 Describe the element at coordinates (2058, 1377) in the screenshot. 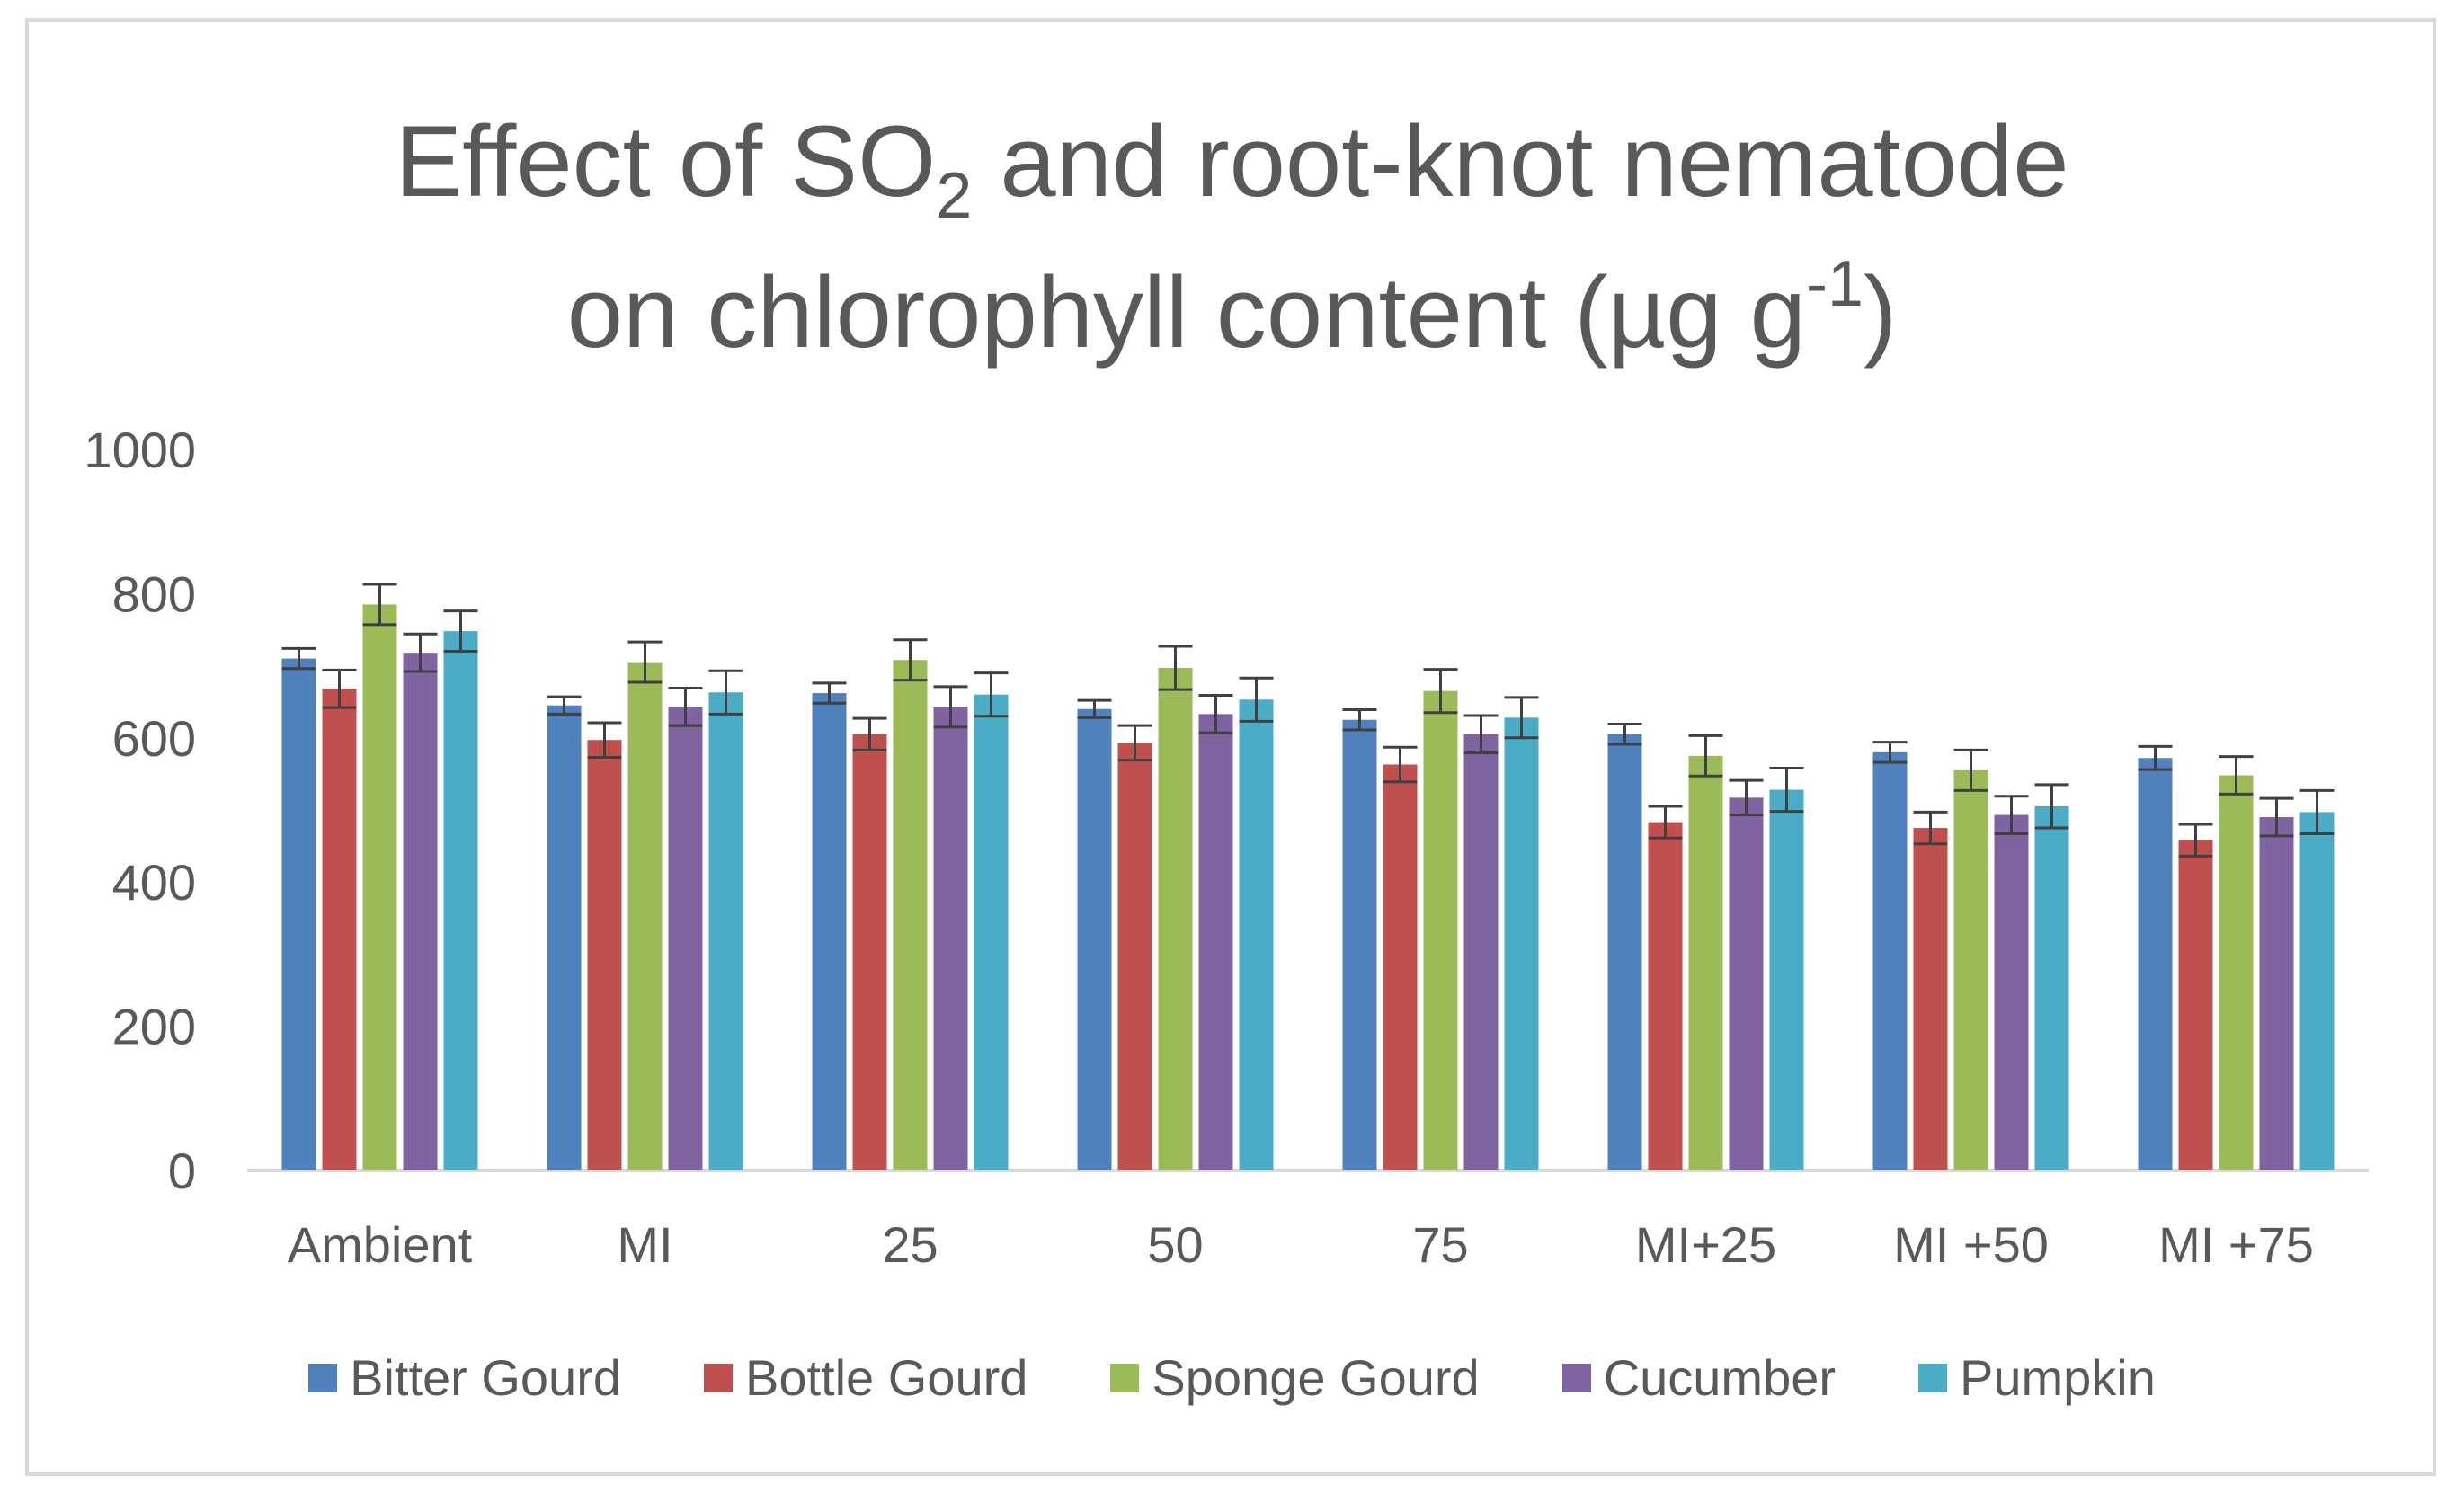

I see `legend-label: Pumpkin` at that location.